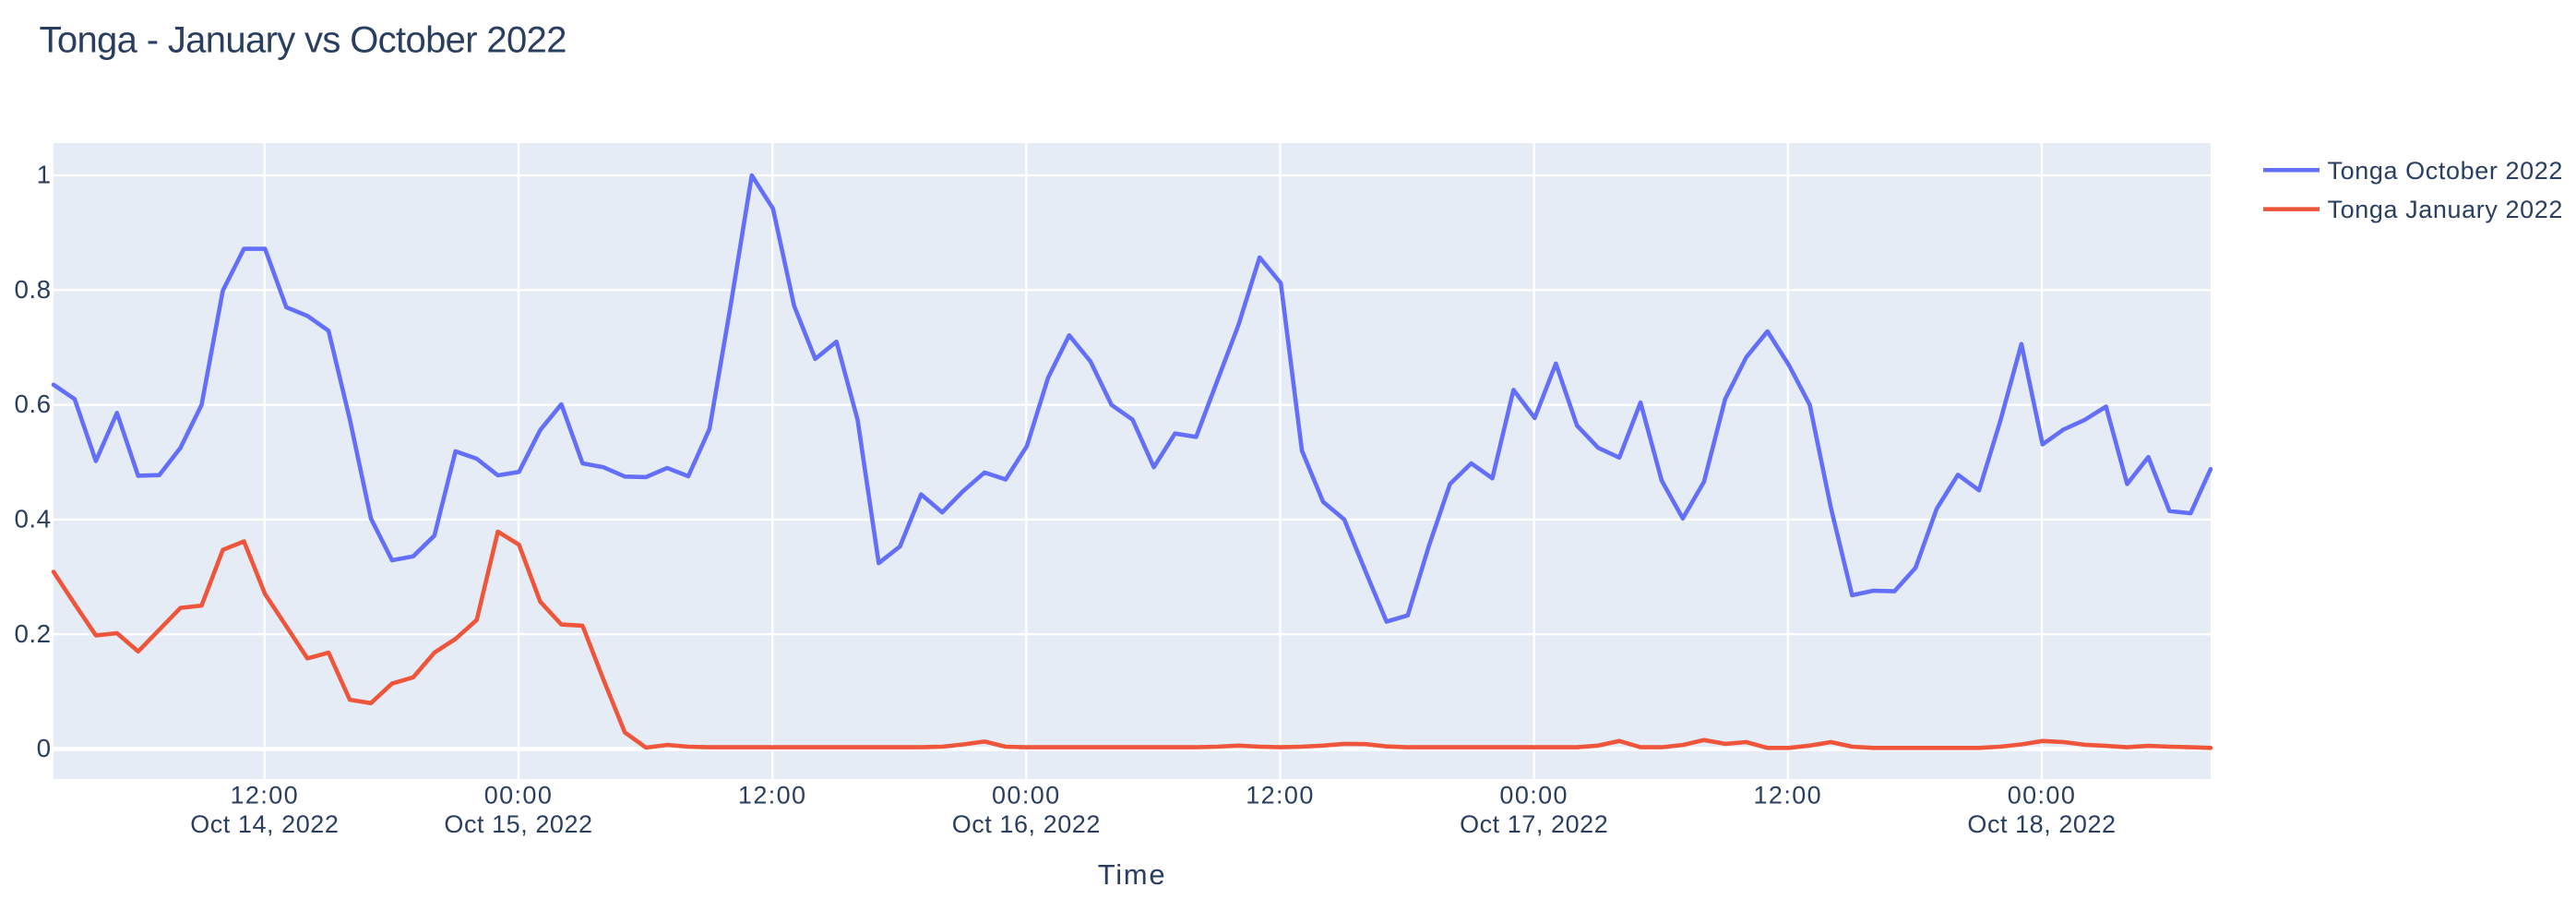 The width and height of the screenshot is (2576, 899). Describe the element at coordinates (264, 824) in the screenshot. I see `svg-text: Oct 14, 2022` at that location.